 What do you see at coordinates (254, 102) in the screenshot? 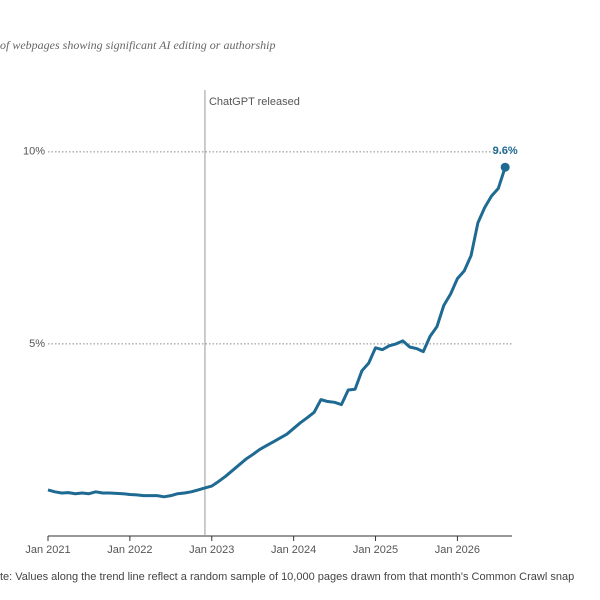
I see `annotation-label: ChatGPT released` at bounding box center [254, 102].